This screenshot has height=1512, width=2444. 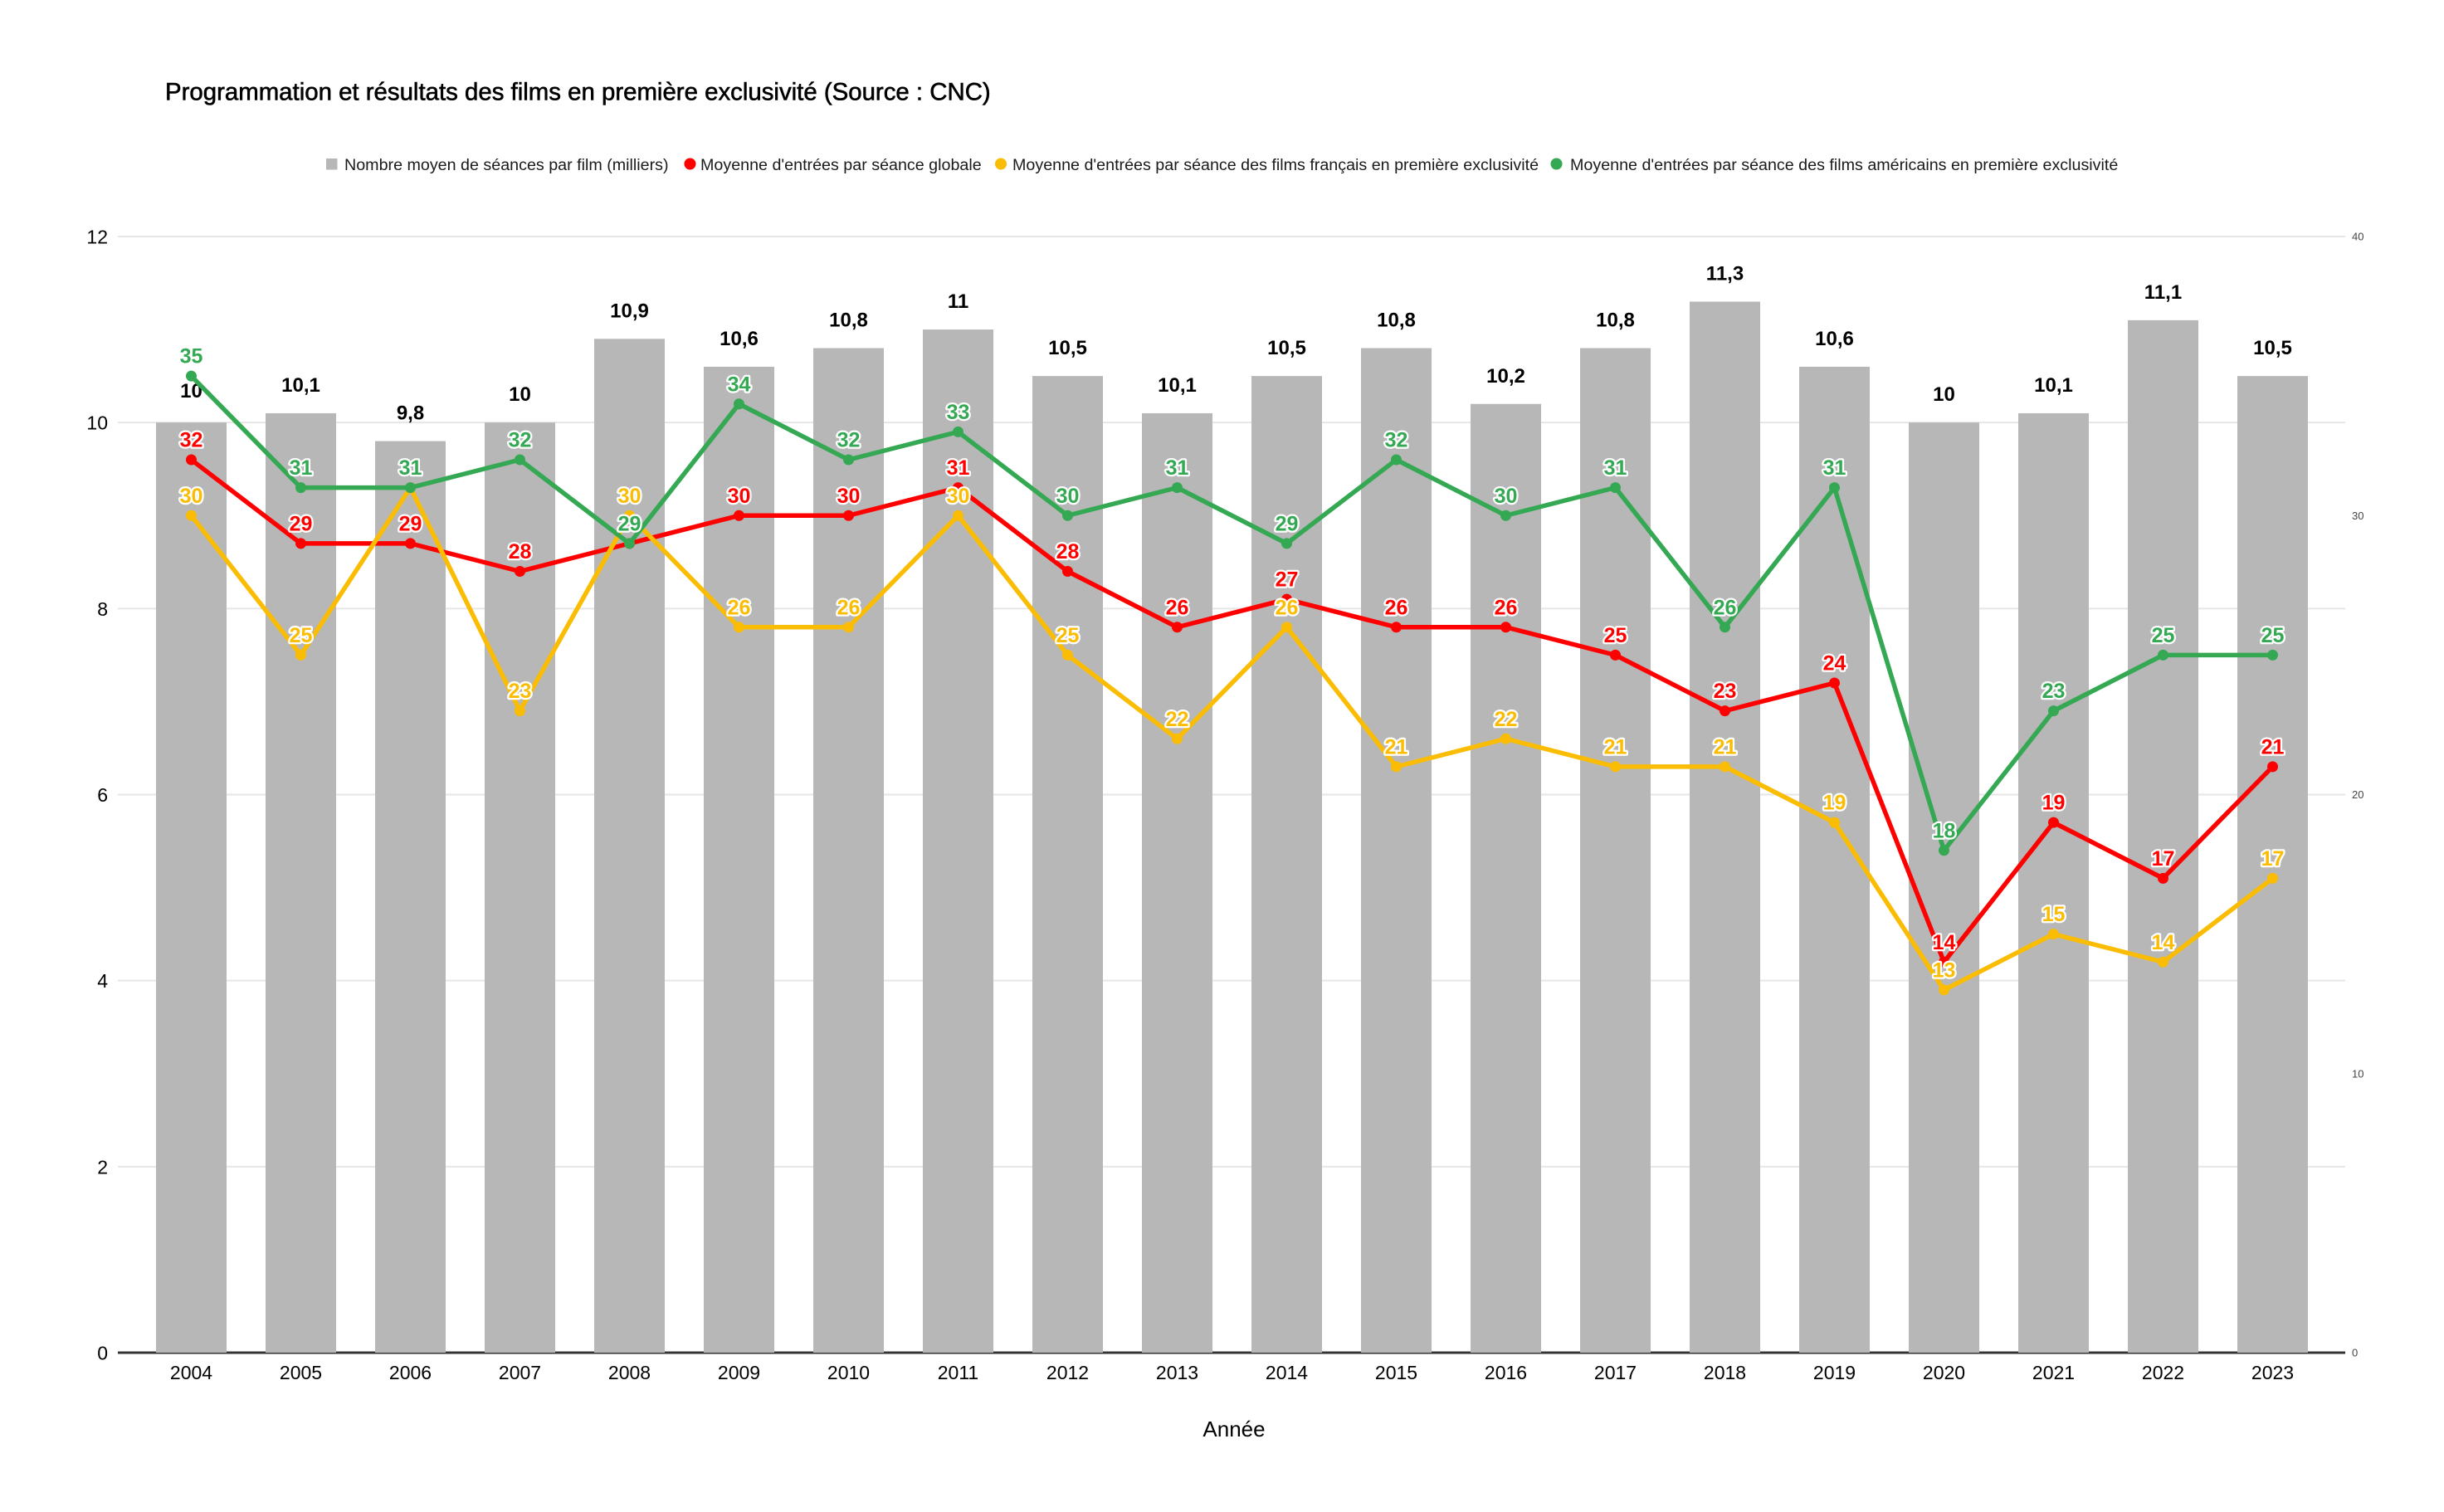 I want to click on svg-text: 13, so click(x=1945, y=970).